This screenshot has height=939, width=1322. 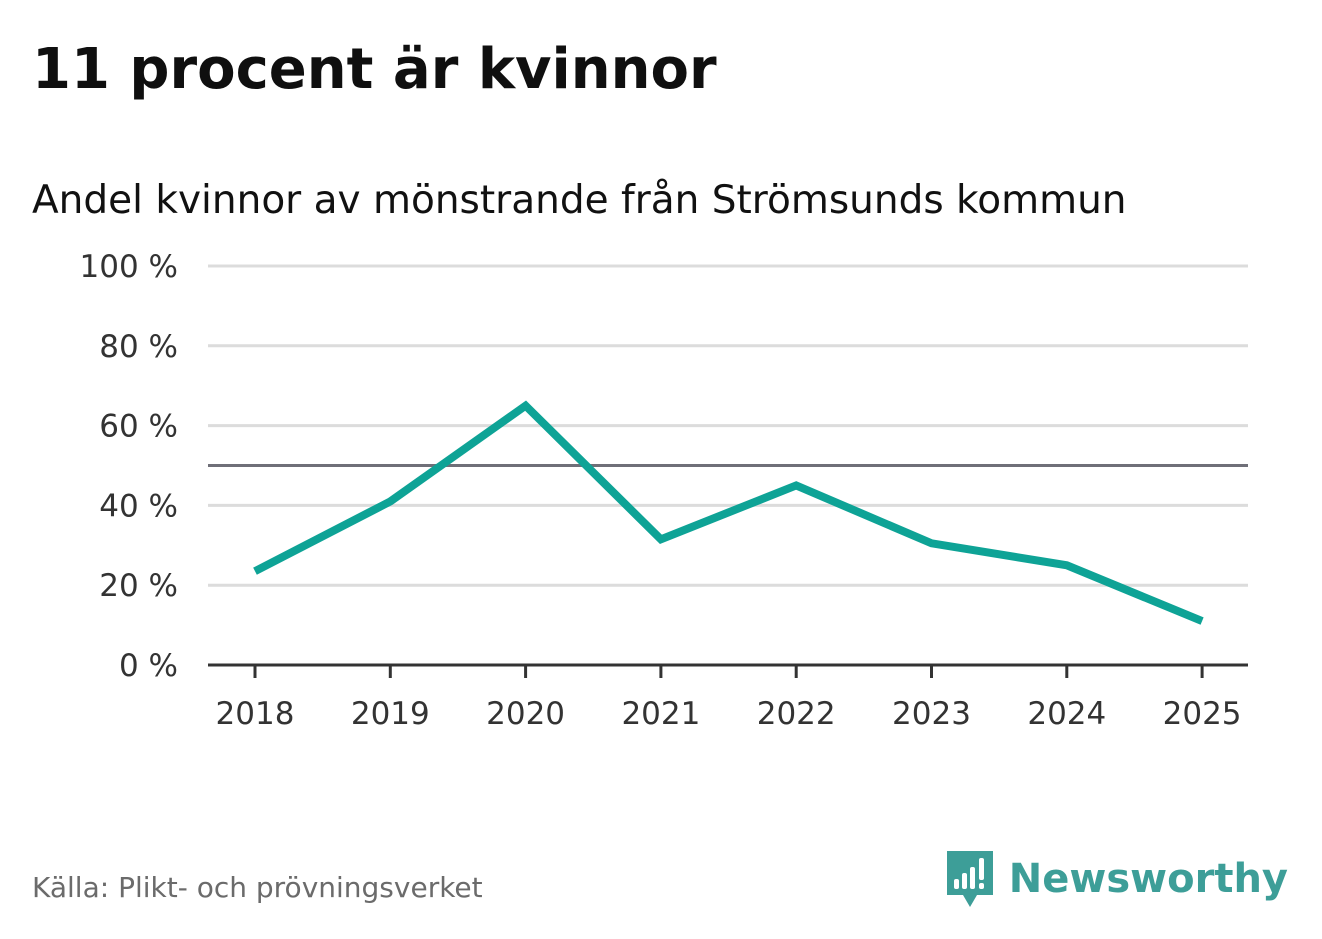 I want to click on x-tick-label: 2021, so click(x=660, y=714).